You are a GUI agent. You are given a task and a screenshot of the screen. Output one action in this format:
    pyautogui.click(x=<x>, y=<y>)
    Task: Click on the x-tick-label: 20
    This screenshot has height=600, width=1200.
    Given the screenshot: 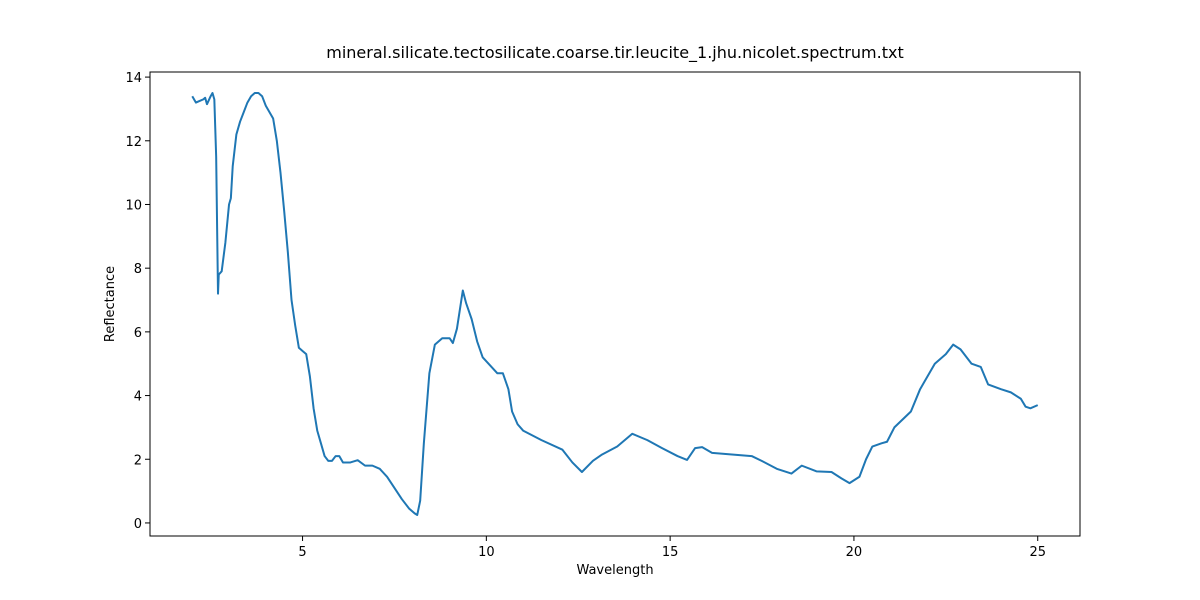 What is the action you would take?
    pyautogui.click(x=854, y=552)
    